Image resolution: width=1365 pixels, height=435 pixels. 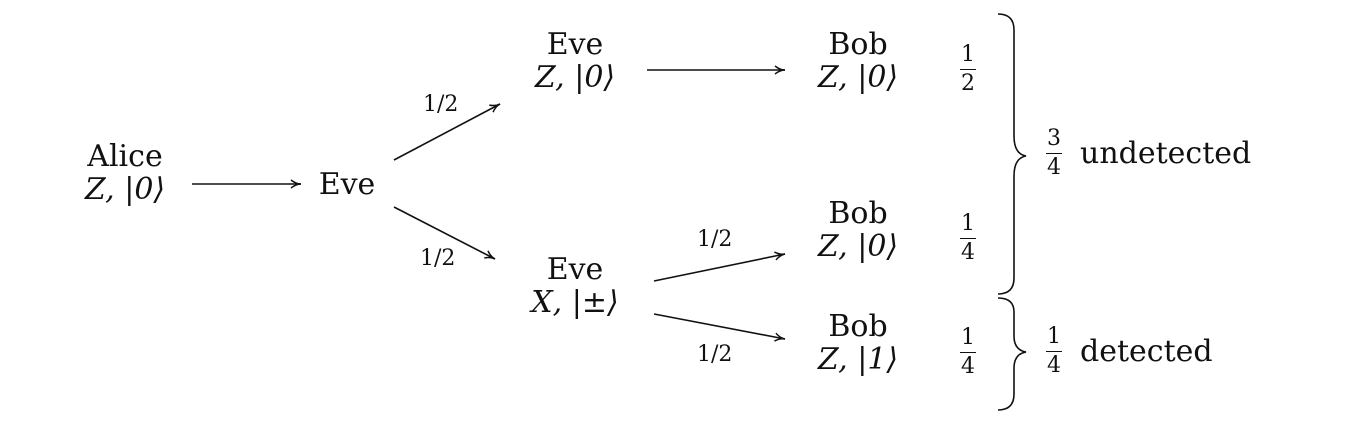 I want to click on arrow-eve-to-eve-z, so click(x=447, y=132).